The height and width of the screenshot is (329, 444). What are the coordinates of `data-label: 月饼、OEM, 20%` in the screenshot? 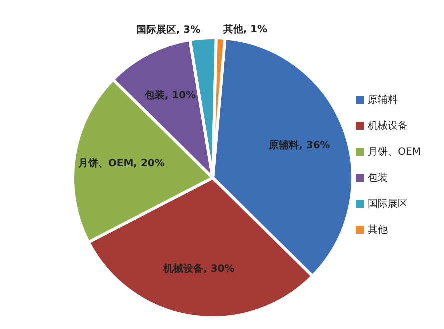 It's located at (121, 164).